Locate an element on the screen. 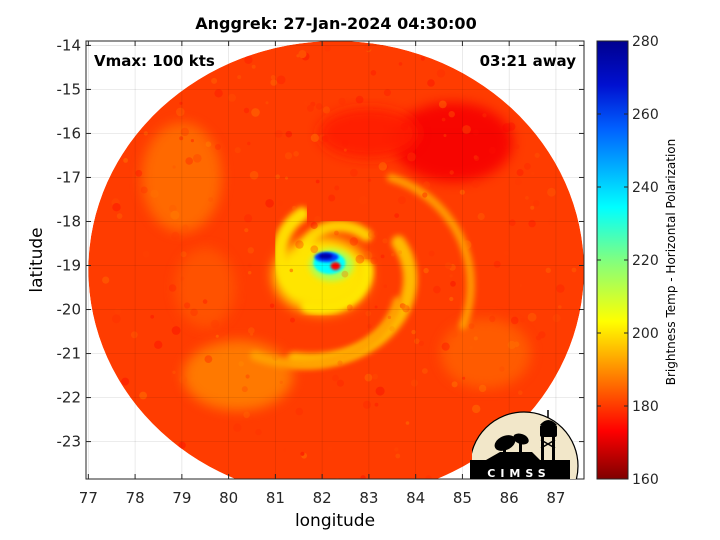  chart-title: Anggrek: 27-Jan-2024 04:30:00 is located at coordinates (336, 23).